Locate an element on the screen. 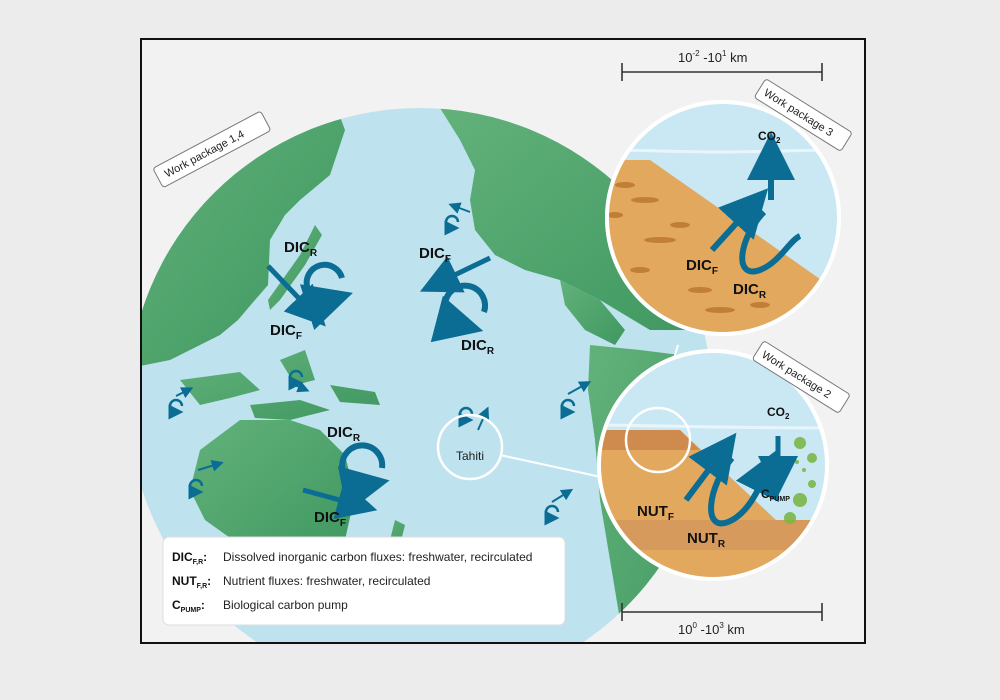  legend-row: CPUMP: Biological carbon pump is located at coordinates (260, 606).